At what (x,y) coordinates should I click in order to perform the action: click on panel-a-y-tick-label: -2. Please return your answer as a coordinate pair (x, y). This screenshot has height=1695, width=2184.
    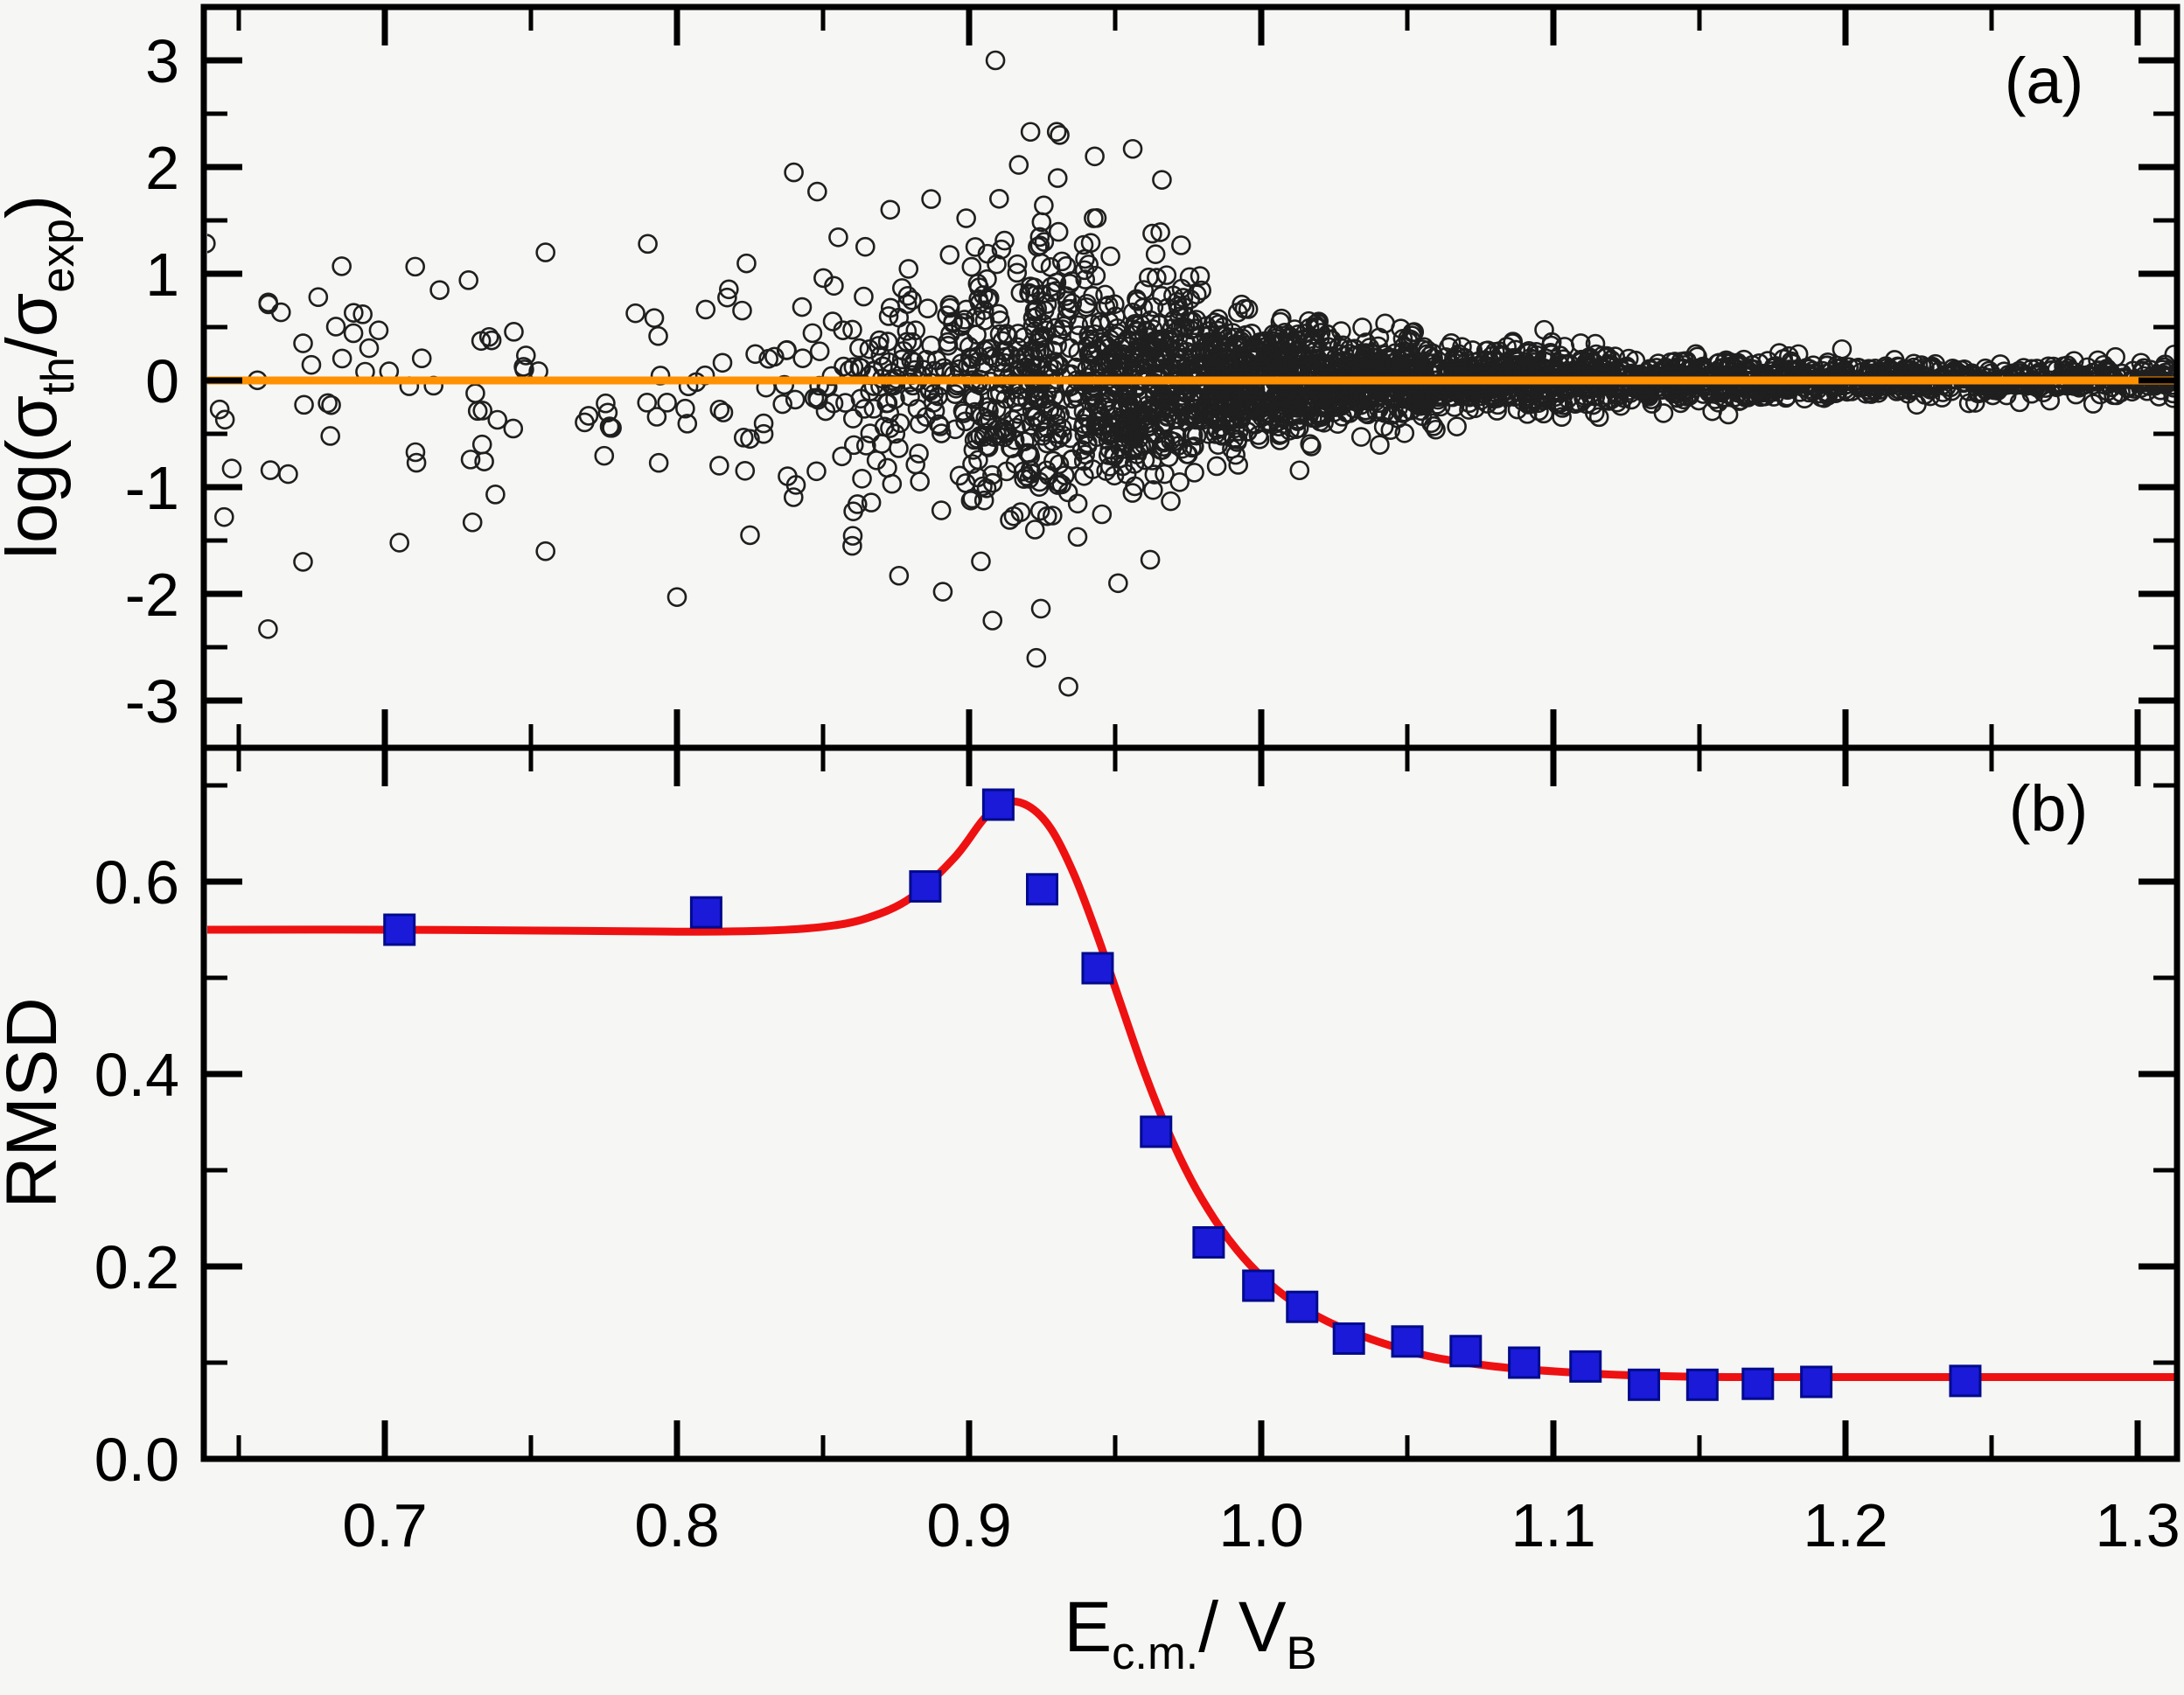
    Looking at the image, I should click on (152, 595).